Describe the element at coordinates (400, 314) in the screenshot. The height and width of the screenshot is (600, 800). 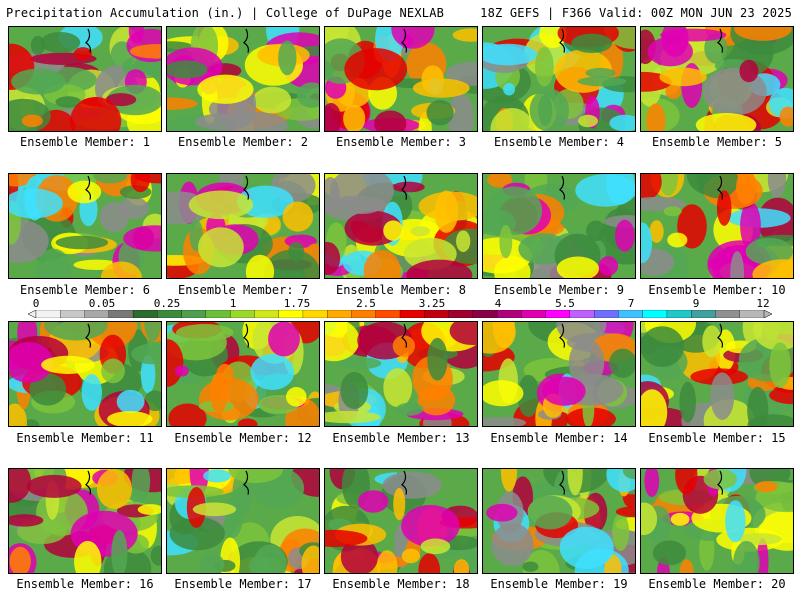
I see `colorbar` at that location.